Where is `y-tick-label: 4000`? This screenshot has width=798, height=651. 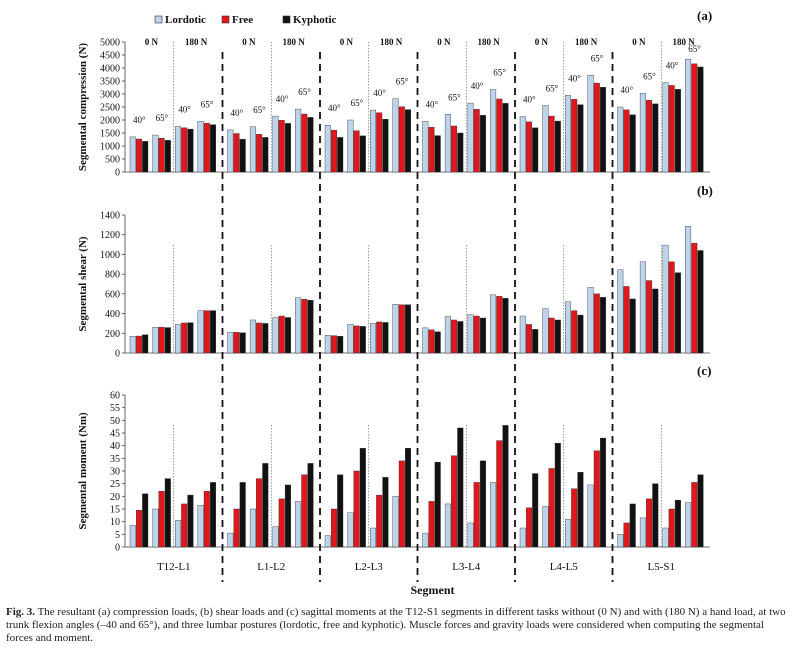 y-tick-label: 4000 is located at coordinates (110, 69).